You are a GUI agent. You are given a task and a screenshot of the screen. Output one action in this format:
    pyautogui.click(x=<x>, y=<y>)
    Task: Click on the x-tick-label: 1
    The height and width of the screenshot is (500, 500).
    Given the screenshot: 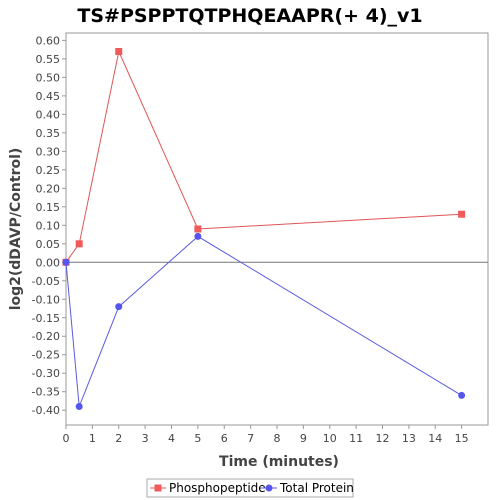 What is the action you would take?
    pyautogui.click(x=92, y=438)
    